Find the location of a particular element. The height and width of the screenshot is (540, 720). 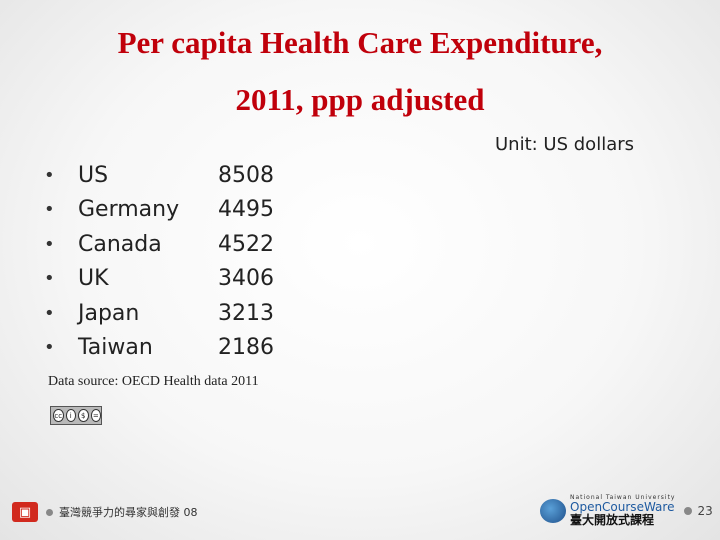

list-item: • Canada 4522 is located at coordinates (244, 244).